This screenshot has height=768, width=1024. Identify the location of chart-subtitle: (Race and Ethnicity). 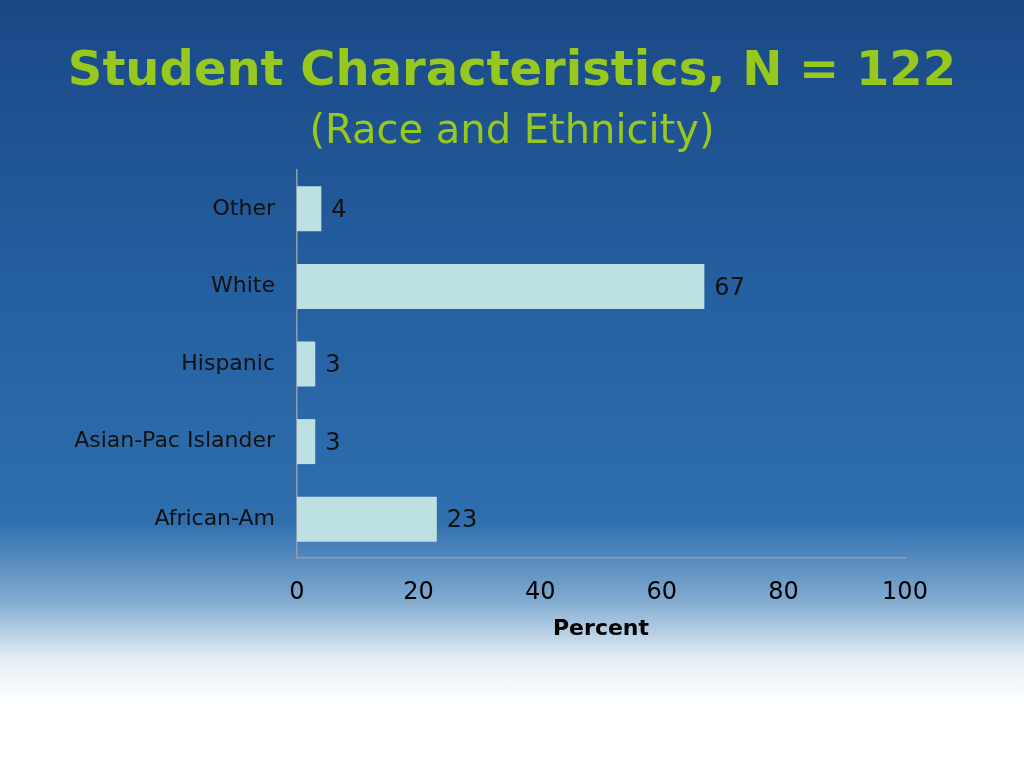
(512, 129).